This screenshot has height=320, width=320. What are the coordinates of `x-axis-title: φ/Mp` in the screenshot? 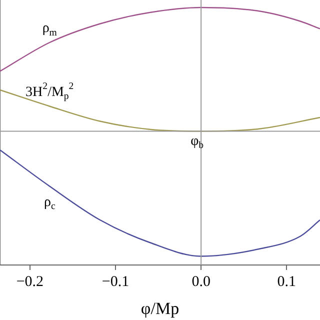 It's located at (160, 308).